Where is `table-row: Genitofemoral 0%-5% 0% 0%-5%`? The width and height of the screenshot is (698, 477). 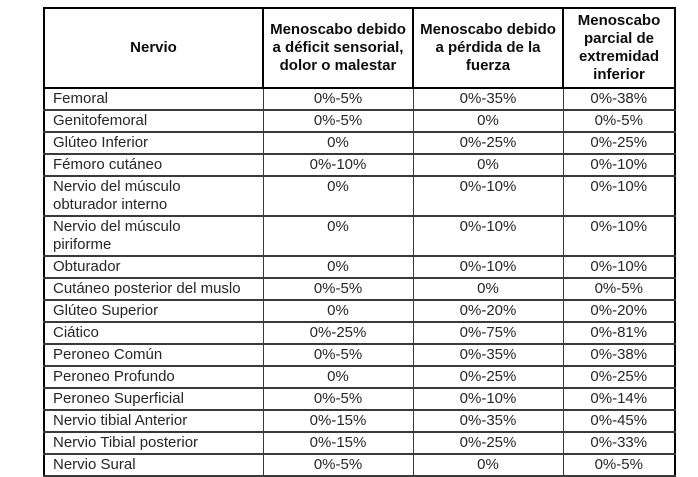 table-row: Genitofemoral 0%-5% 0% 0%-5% is located at coordinates (359, 121).